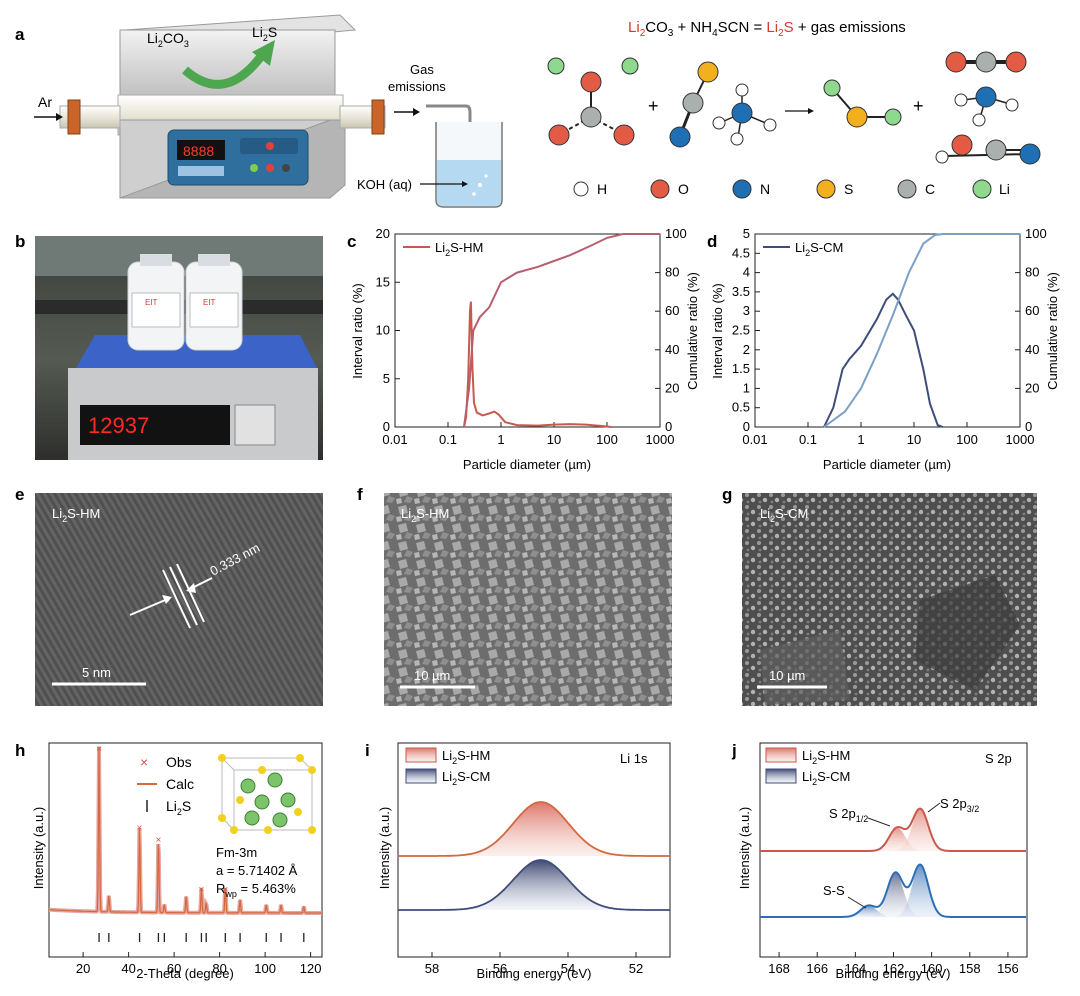 This screenshot has width=1080, height=996. What do you see at coordinates (169, 595) in the screenshot?
I see `panel-e: e Li2S-HM 0.333 nm 5 nm` at bounding box center [169, 595].